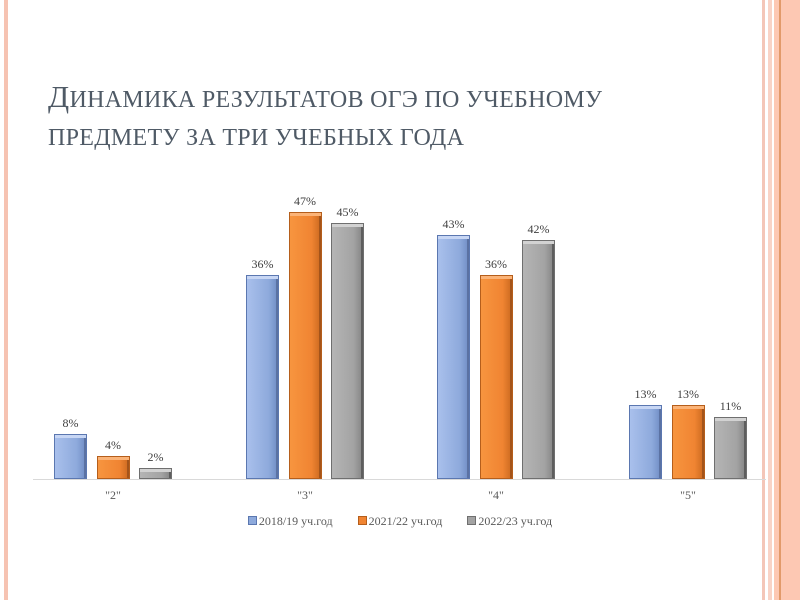  I want to click on data-label: 4%, so click(113, 445).